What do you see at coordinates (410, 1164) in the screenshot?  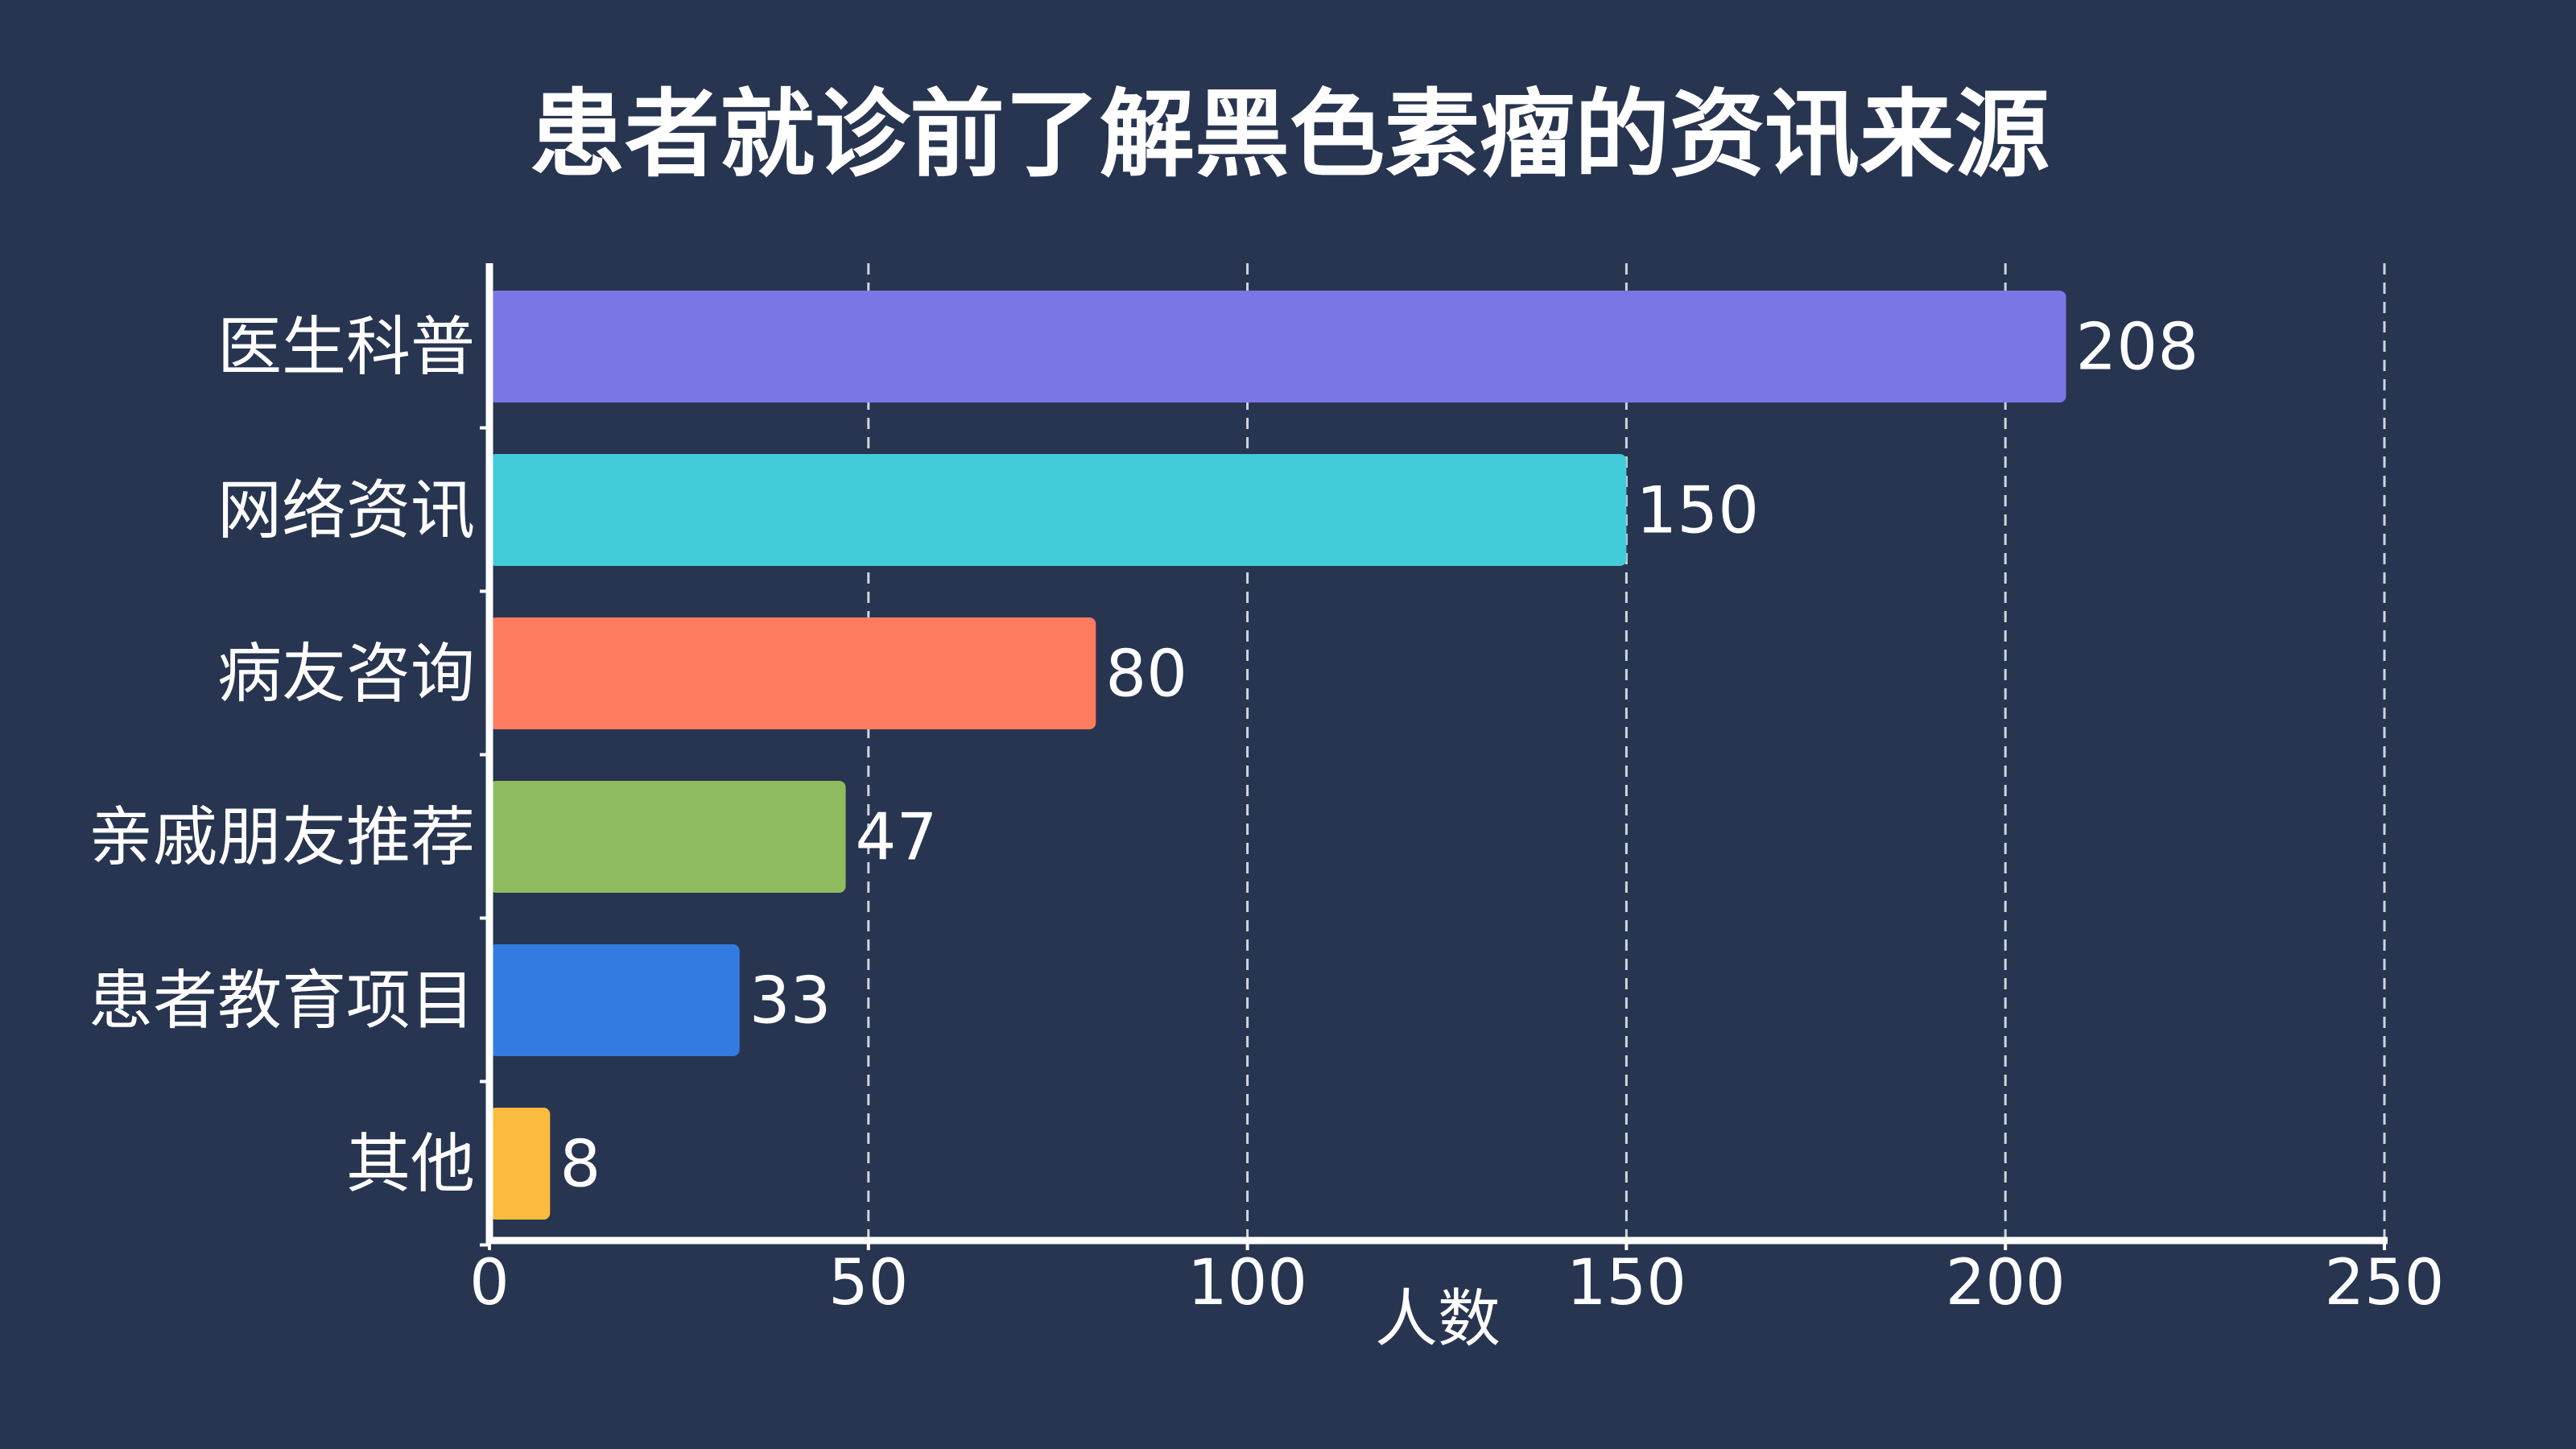 I see `y-tick-label: 其他` at bounding box center [410, 1164].